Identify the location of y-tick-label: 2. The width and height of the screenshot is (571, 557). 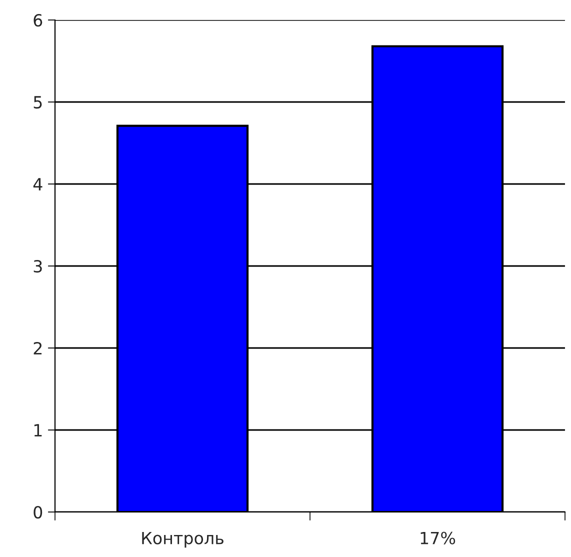
(38, 348).